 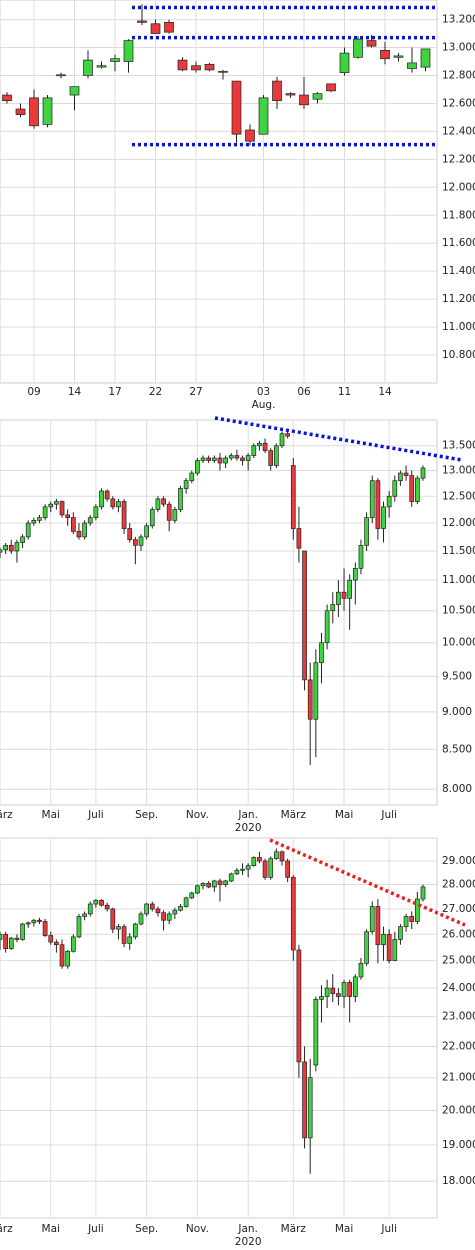 I want to click on y-tick-label: 27.000, so click(x=458, y=909).